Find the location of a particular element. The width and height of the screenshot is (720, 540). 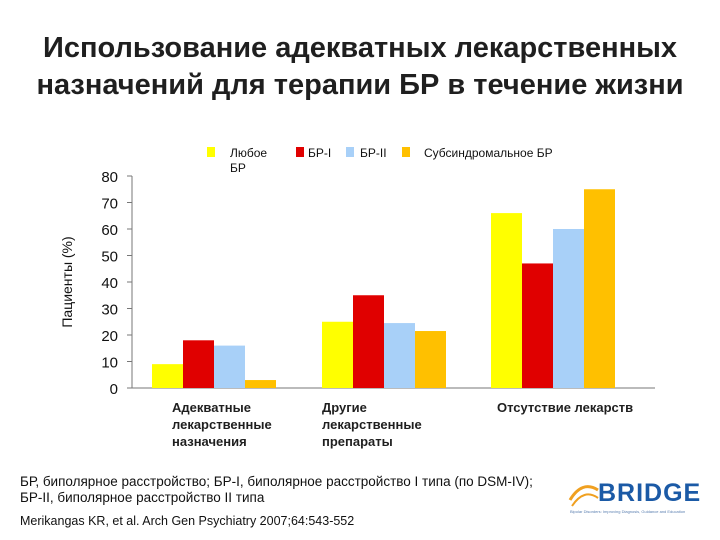

y-tick-label: 80 is located at coordinates (109, 177).